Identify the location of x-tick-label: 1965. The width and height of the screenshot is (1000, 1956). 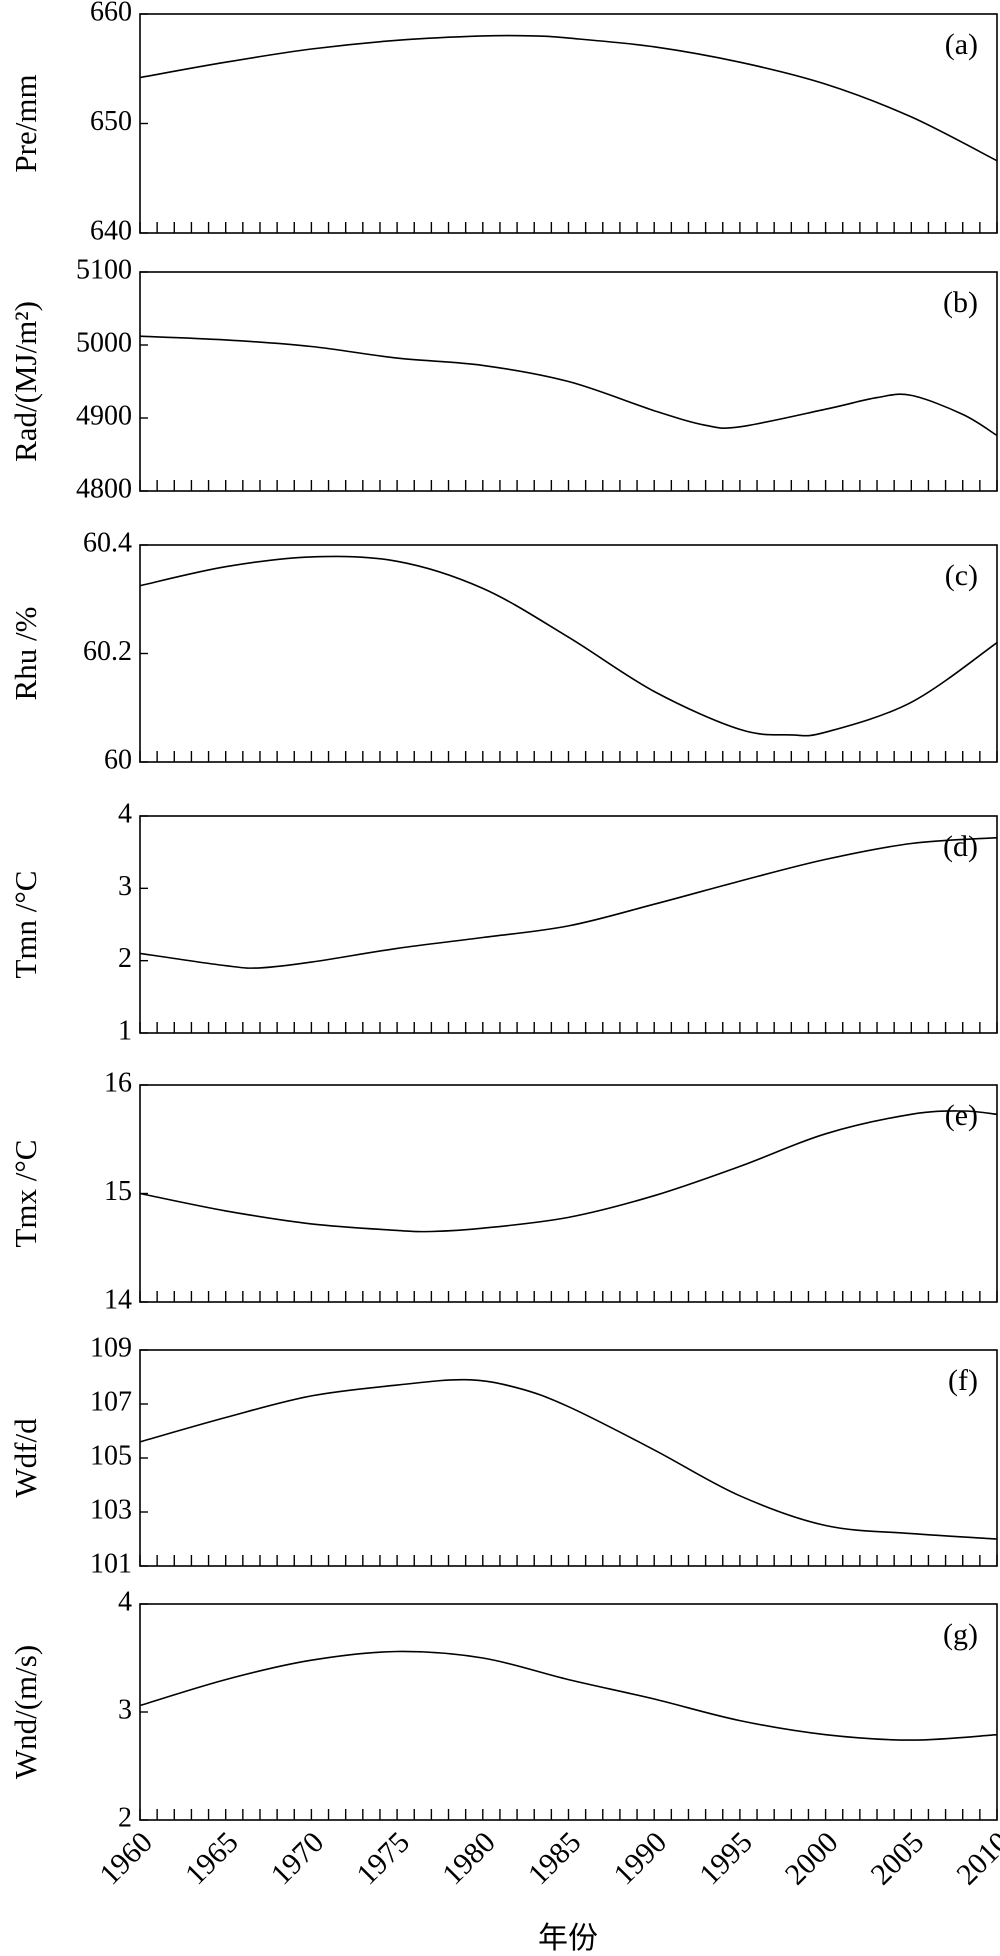
(212, 1859).